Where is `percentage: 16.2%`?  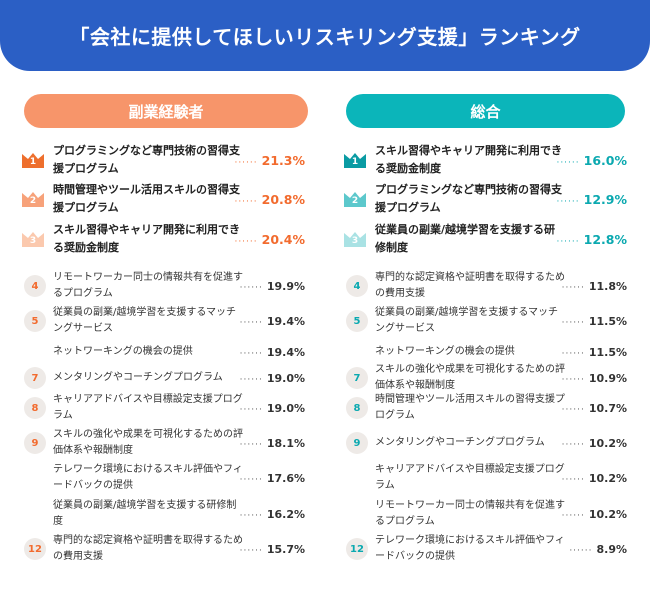 percentage: 16.2% is located at coordinates (285, 514).